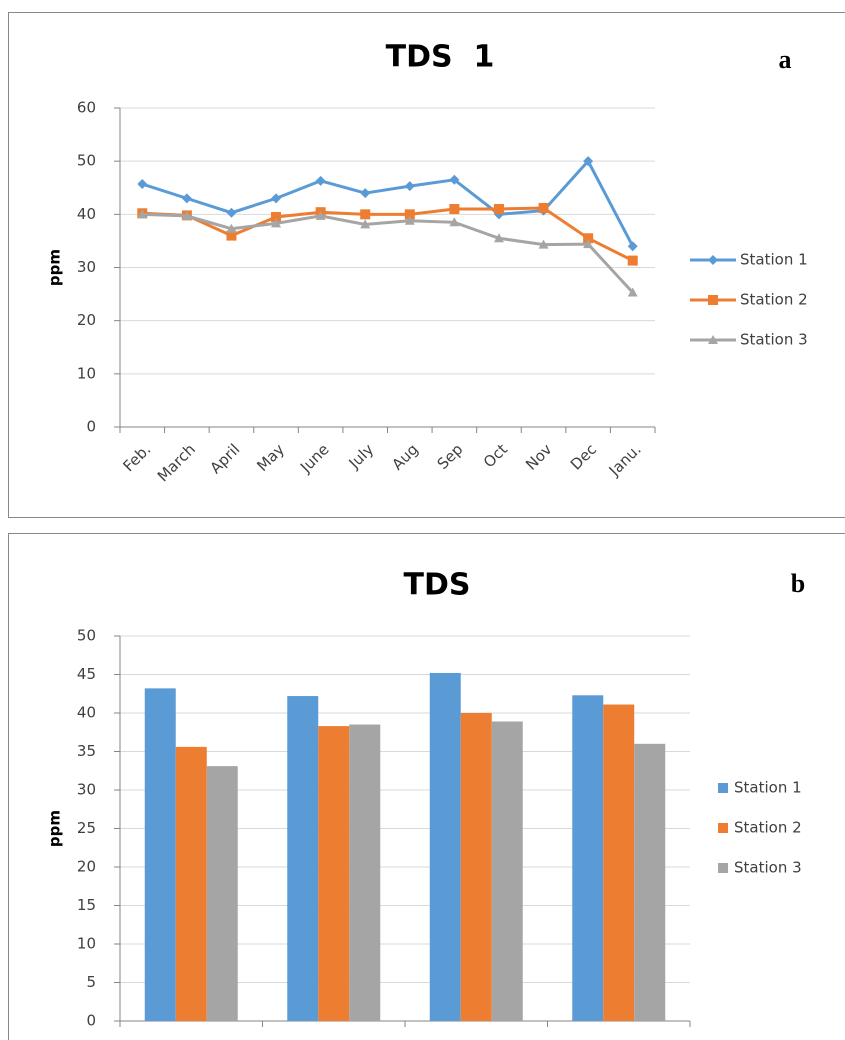 This screenshot has width=845, height=1040. I want to click on y-tick-label: 15, so click(86, 905).